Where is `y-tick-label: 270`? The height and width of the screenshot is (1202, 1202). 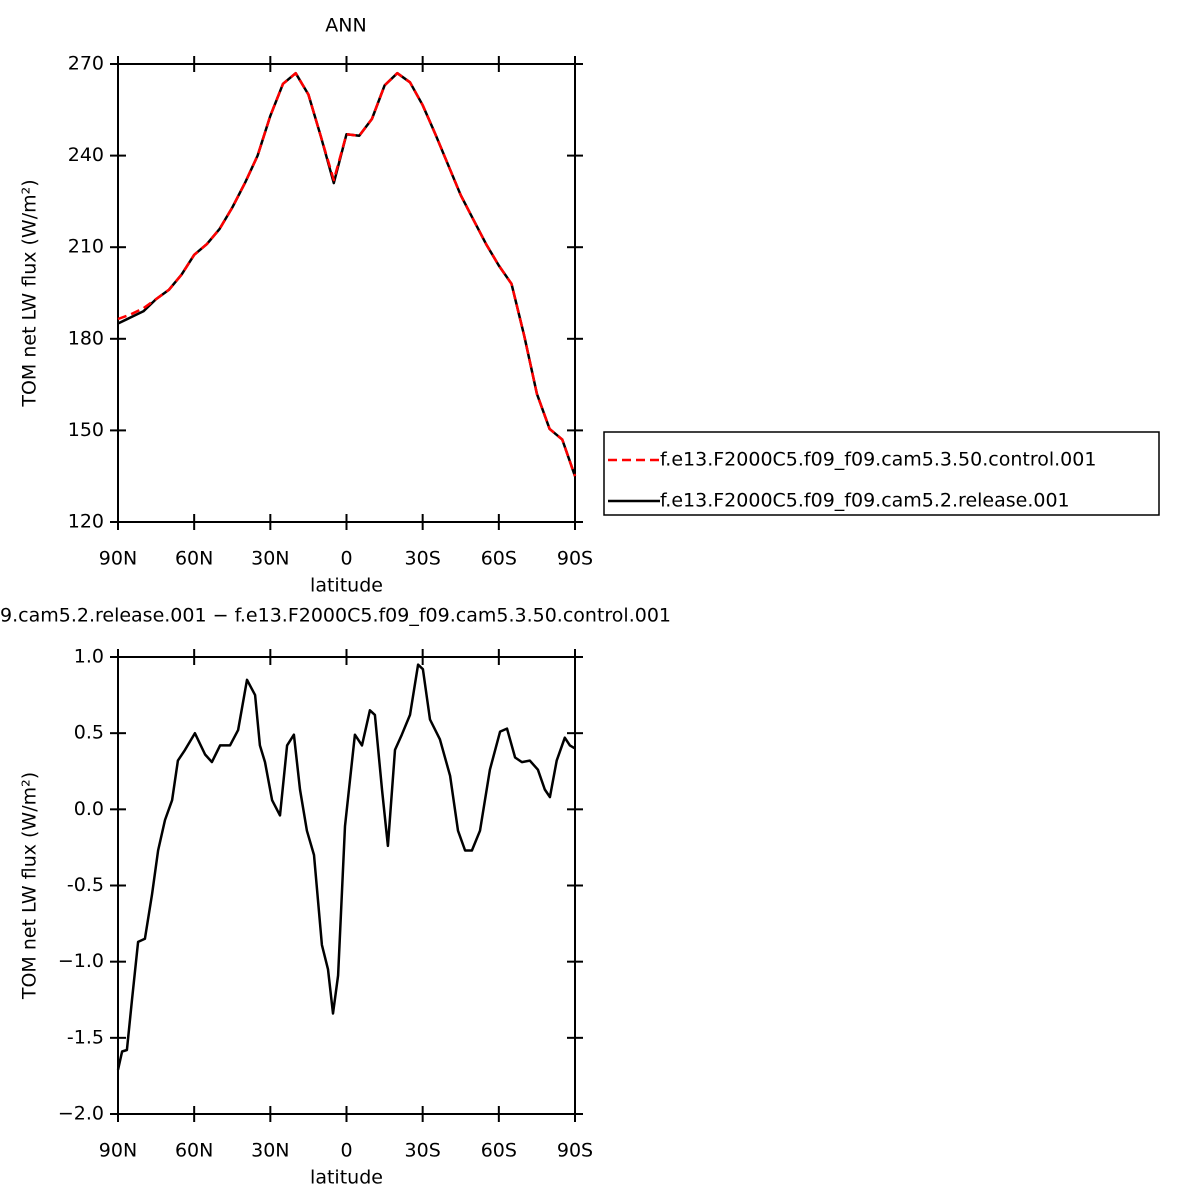
y-tick-label: 270 is located at coordinates (86, 64).